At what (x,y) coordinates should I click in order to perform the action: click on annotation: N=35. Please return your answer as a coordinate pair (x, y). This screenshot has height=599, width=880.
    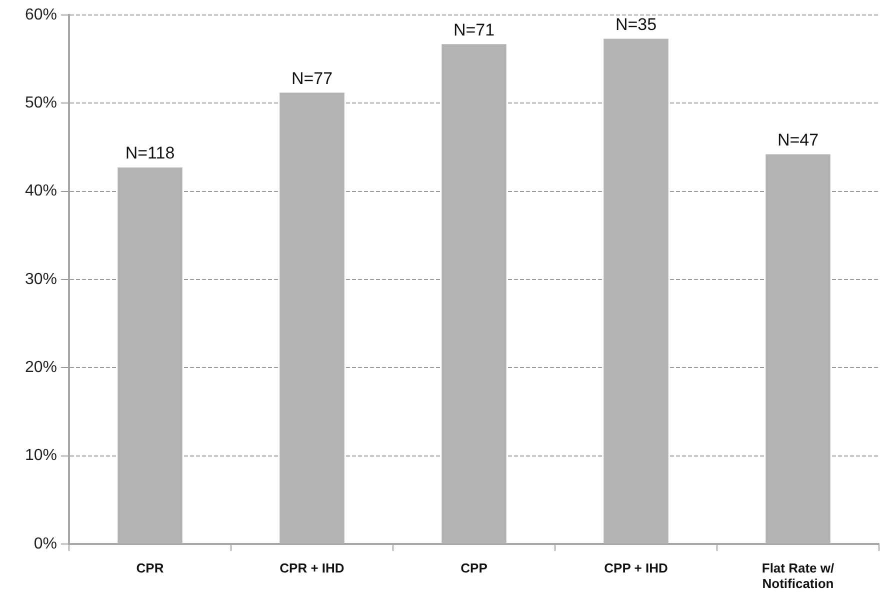
    Looking at the image, I should click on (636, 24).